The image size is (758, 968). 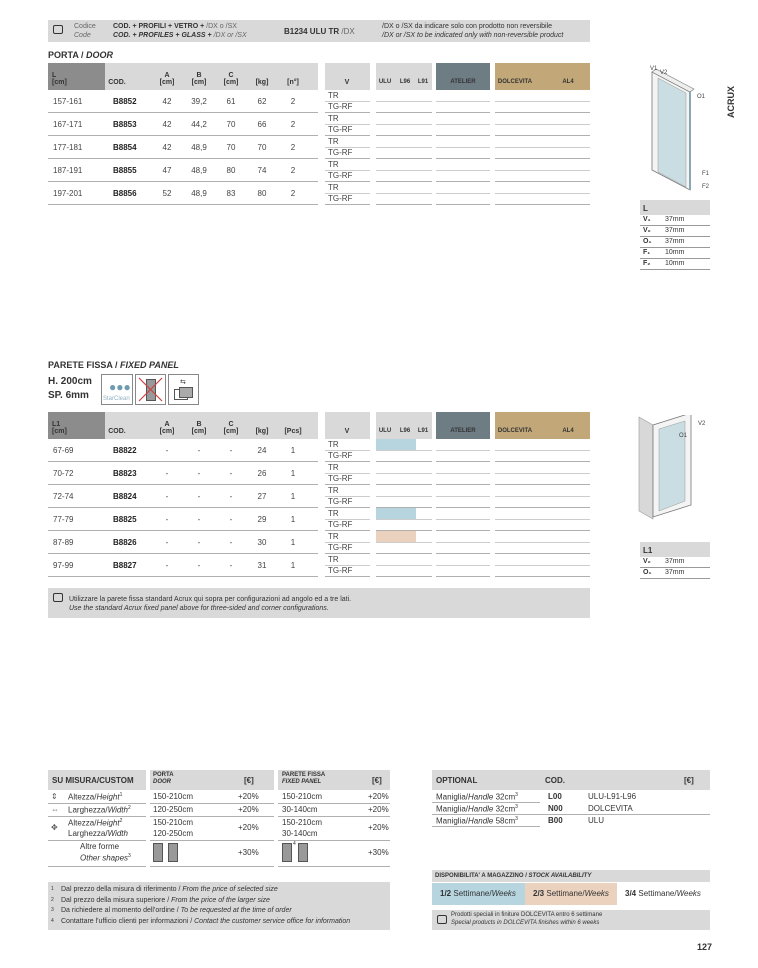 What do you see at coordinates (180, 35) in the screenshot?
I see `formula-en: COD. + PROFILES + GLASS + /DX or /SX` at bounding box center [180, 35].